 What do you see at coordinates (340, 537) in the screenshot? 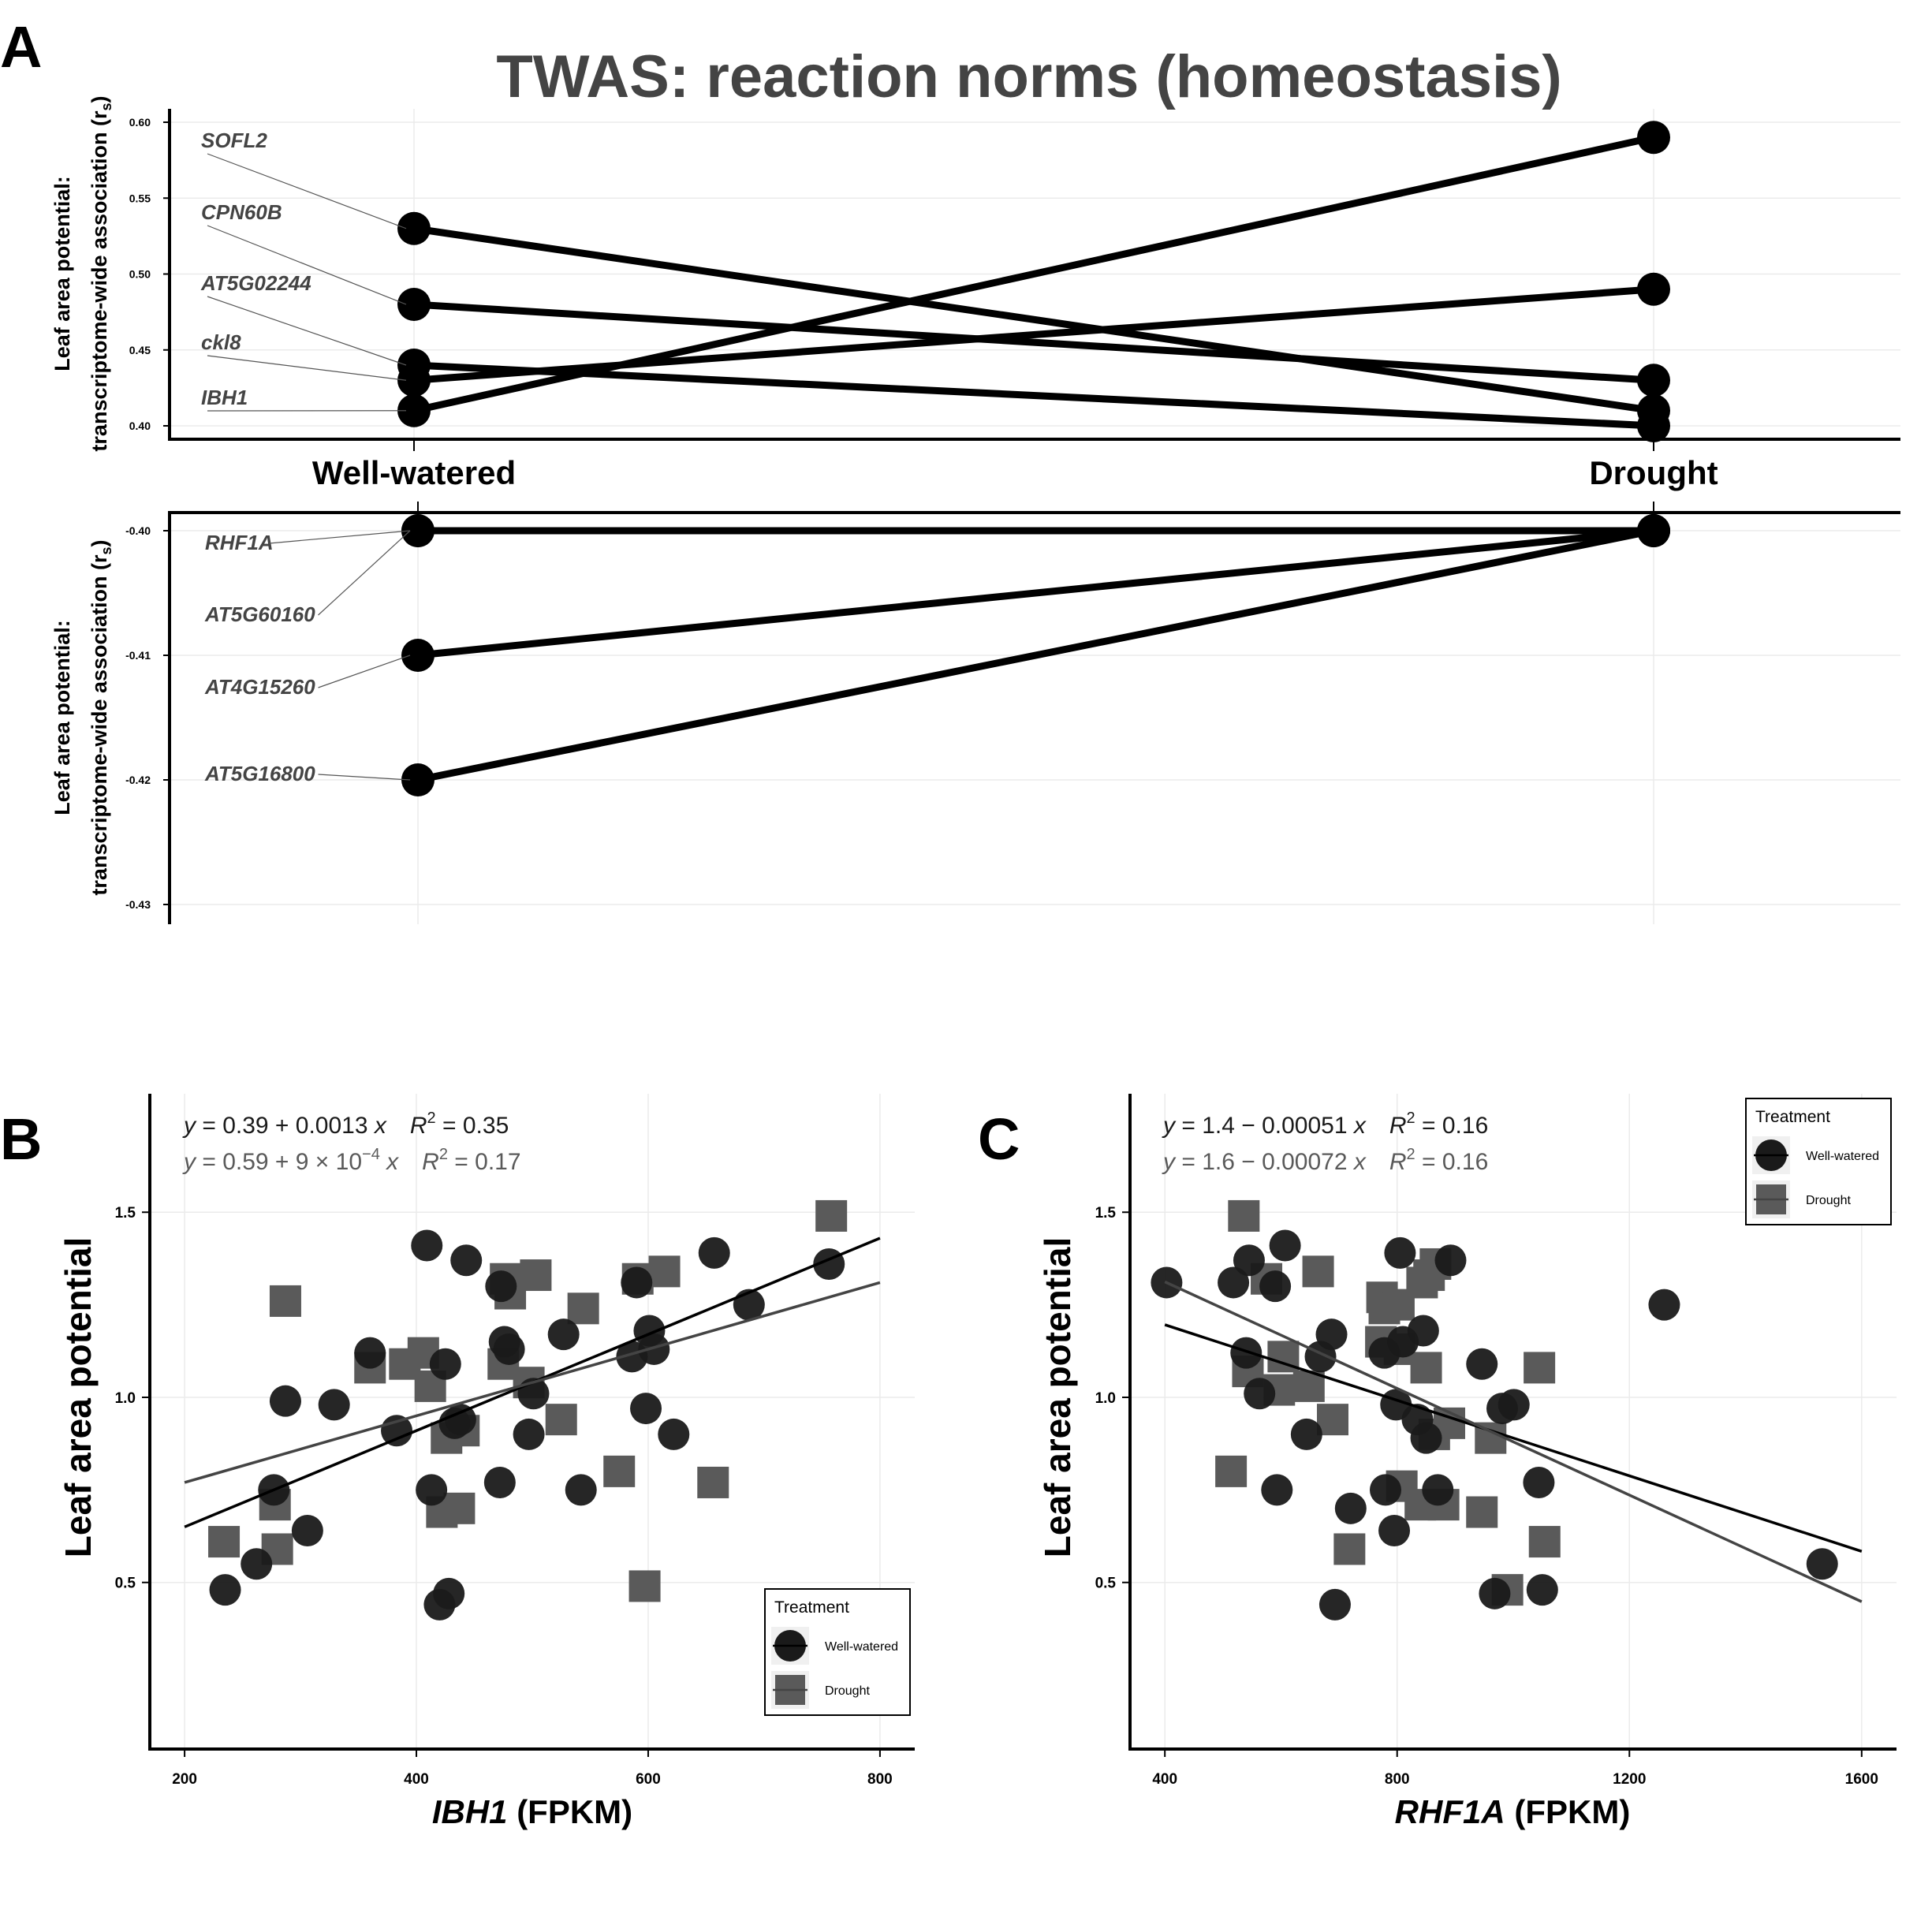
I see `leader-rhf1a` at bounding box center [340, 537].